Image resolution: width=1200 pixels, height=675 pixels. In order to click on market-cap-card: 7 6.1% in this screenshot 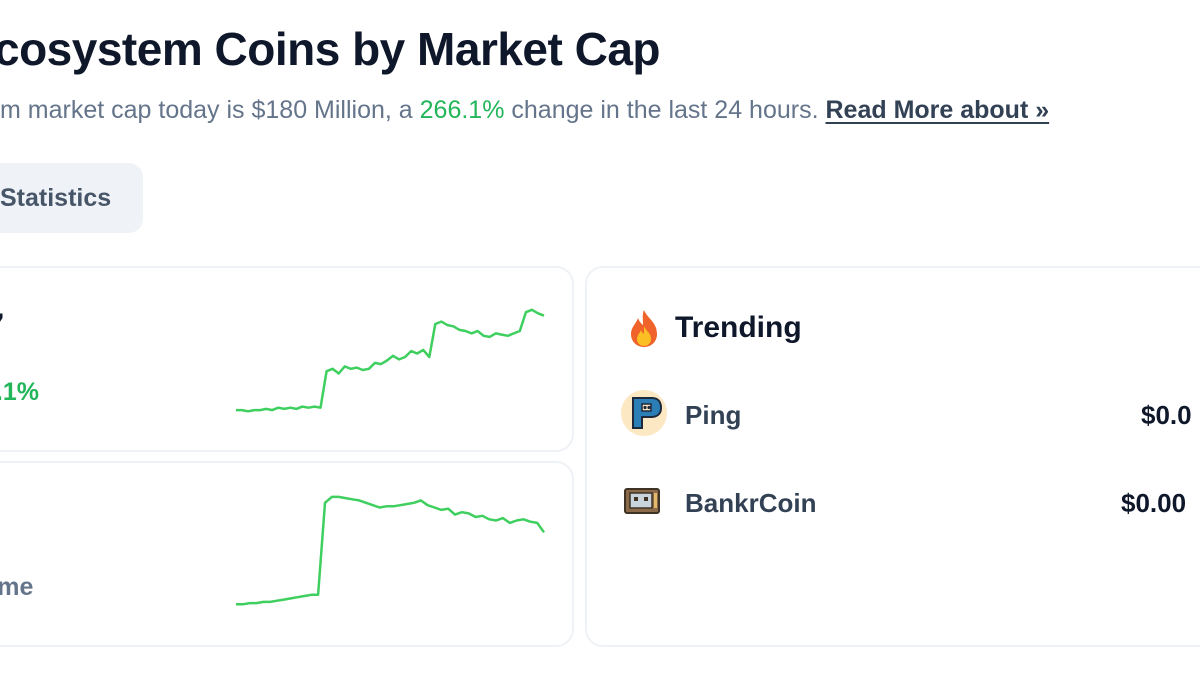, I will do `click(287, 359)`.